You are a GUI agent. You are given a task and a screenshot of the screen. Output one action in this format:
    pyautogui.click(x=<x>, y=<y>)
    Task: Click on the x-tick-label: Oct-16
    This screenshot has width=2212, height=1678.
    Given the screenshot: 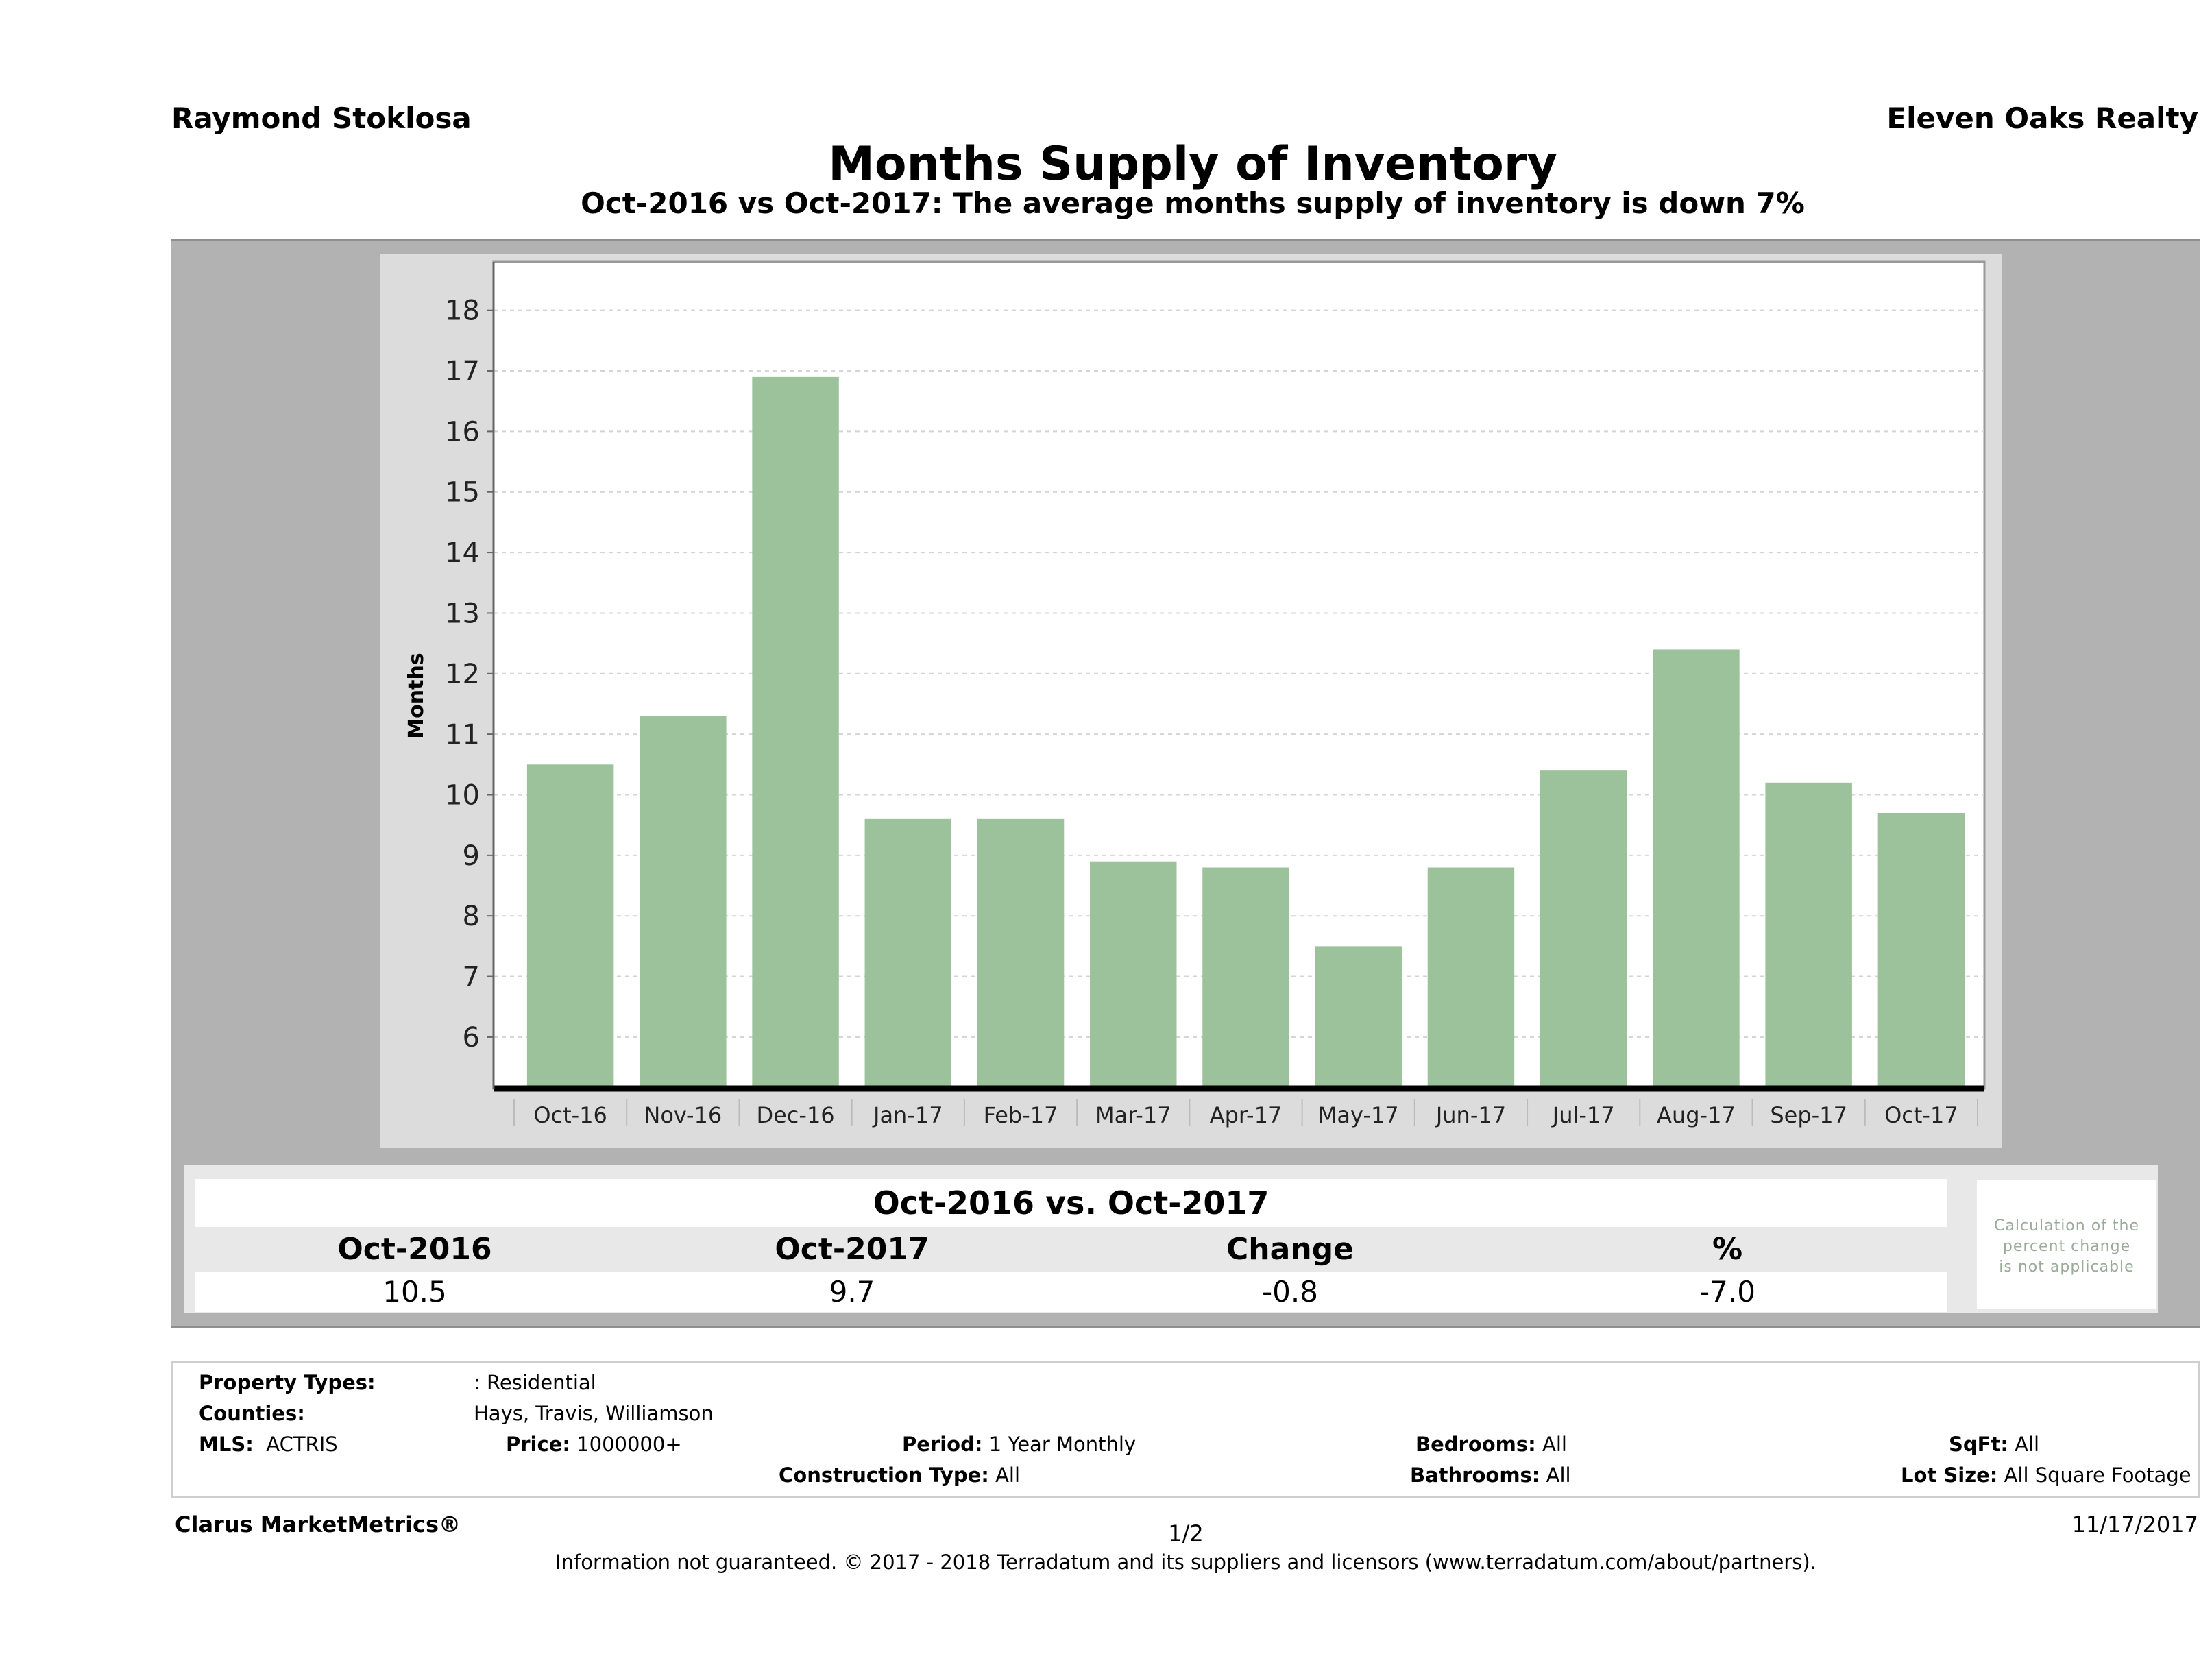 What is the action you would take?
    pyautogui.click(x=570, y=1115)
    